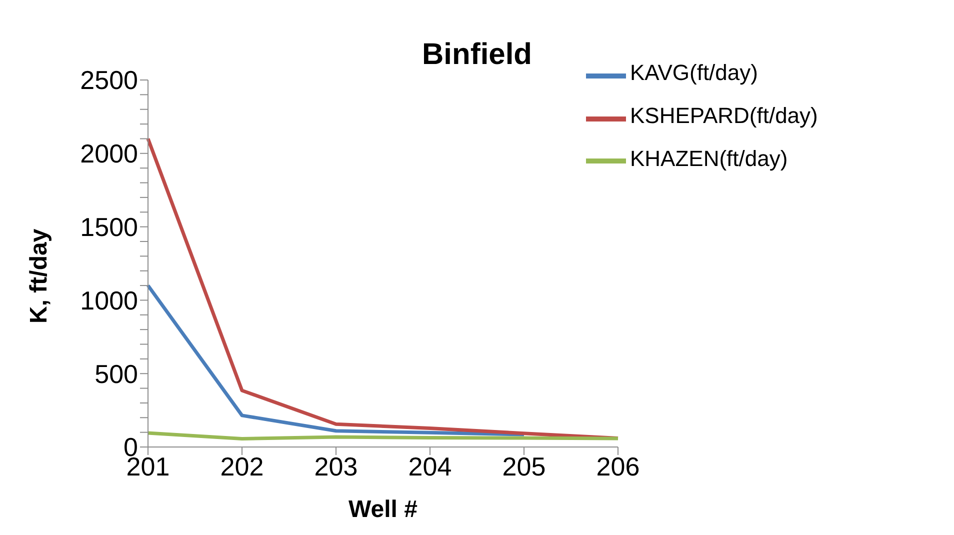  What do you see at coordinates (336, 360) in the screenshot?
I see `line-series` at bounding box center [336, 360].